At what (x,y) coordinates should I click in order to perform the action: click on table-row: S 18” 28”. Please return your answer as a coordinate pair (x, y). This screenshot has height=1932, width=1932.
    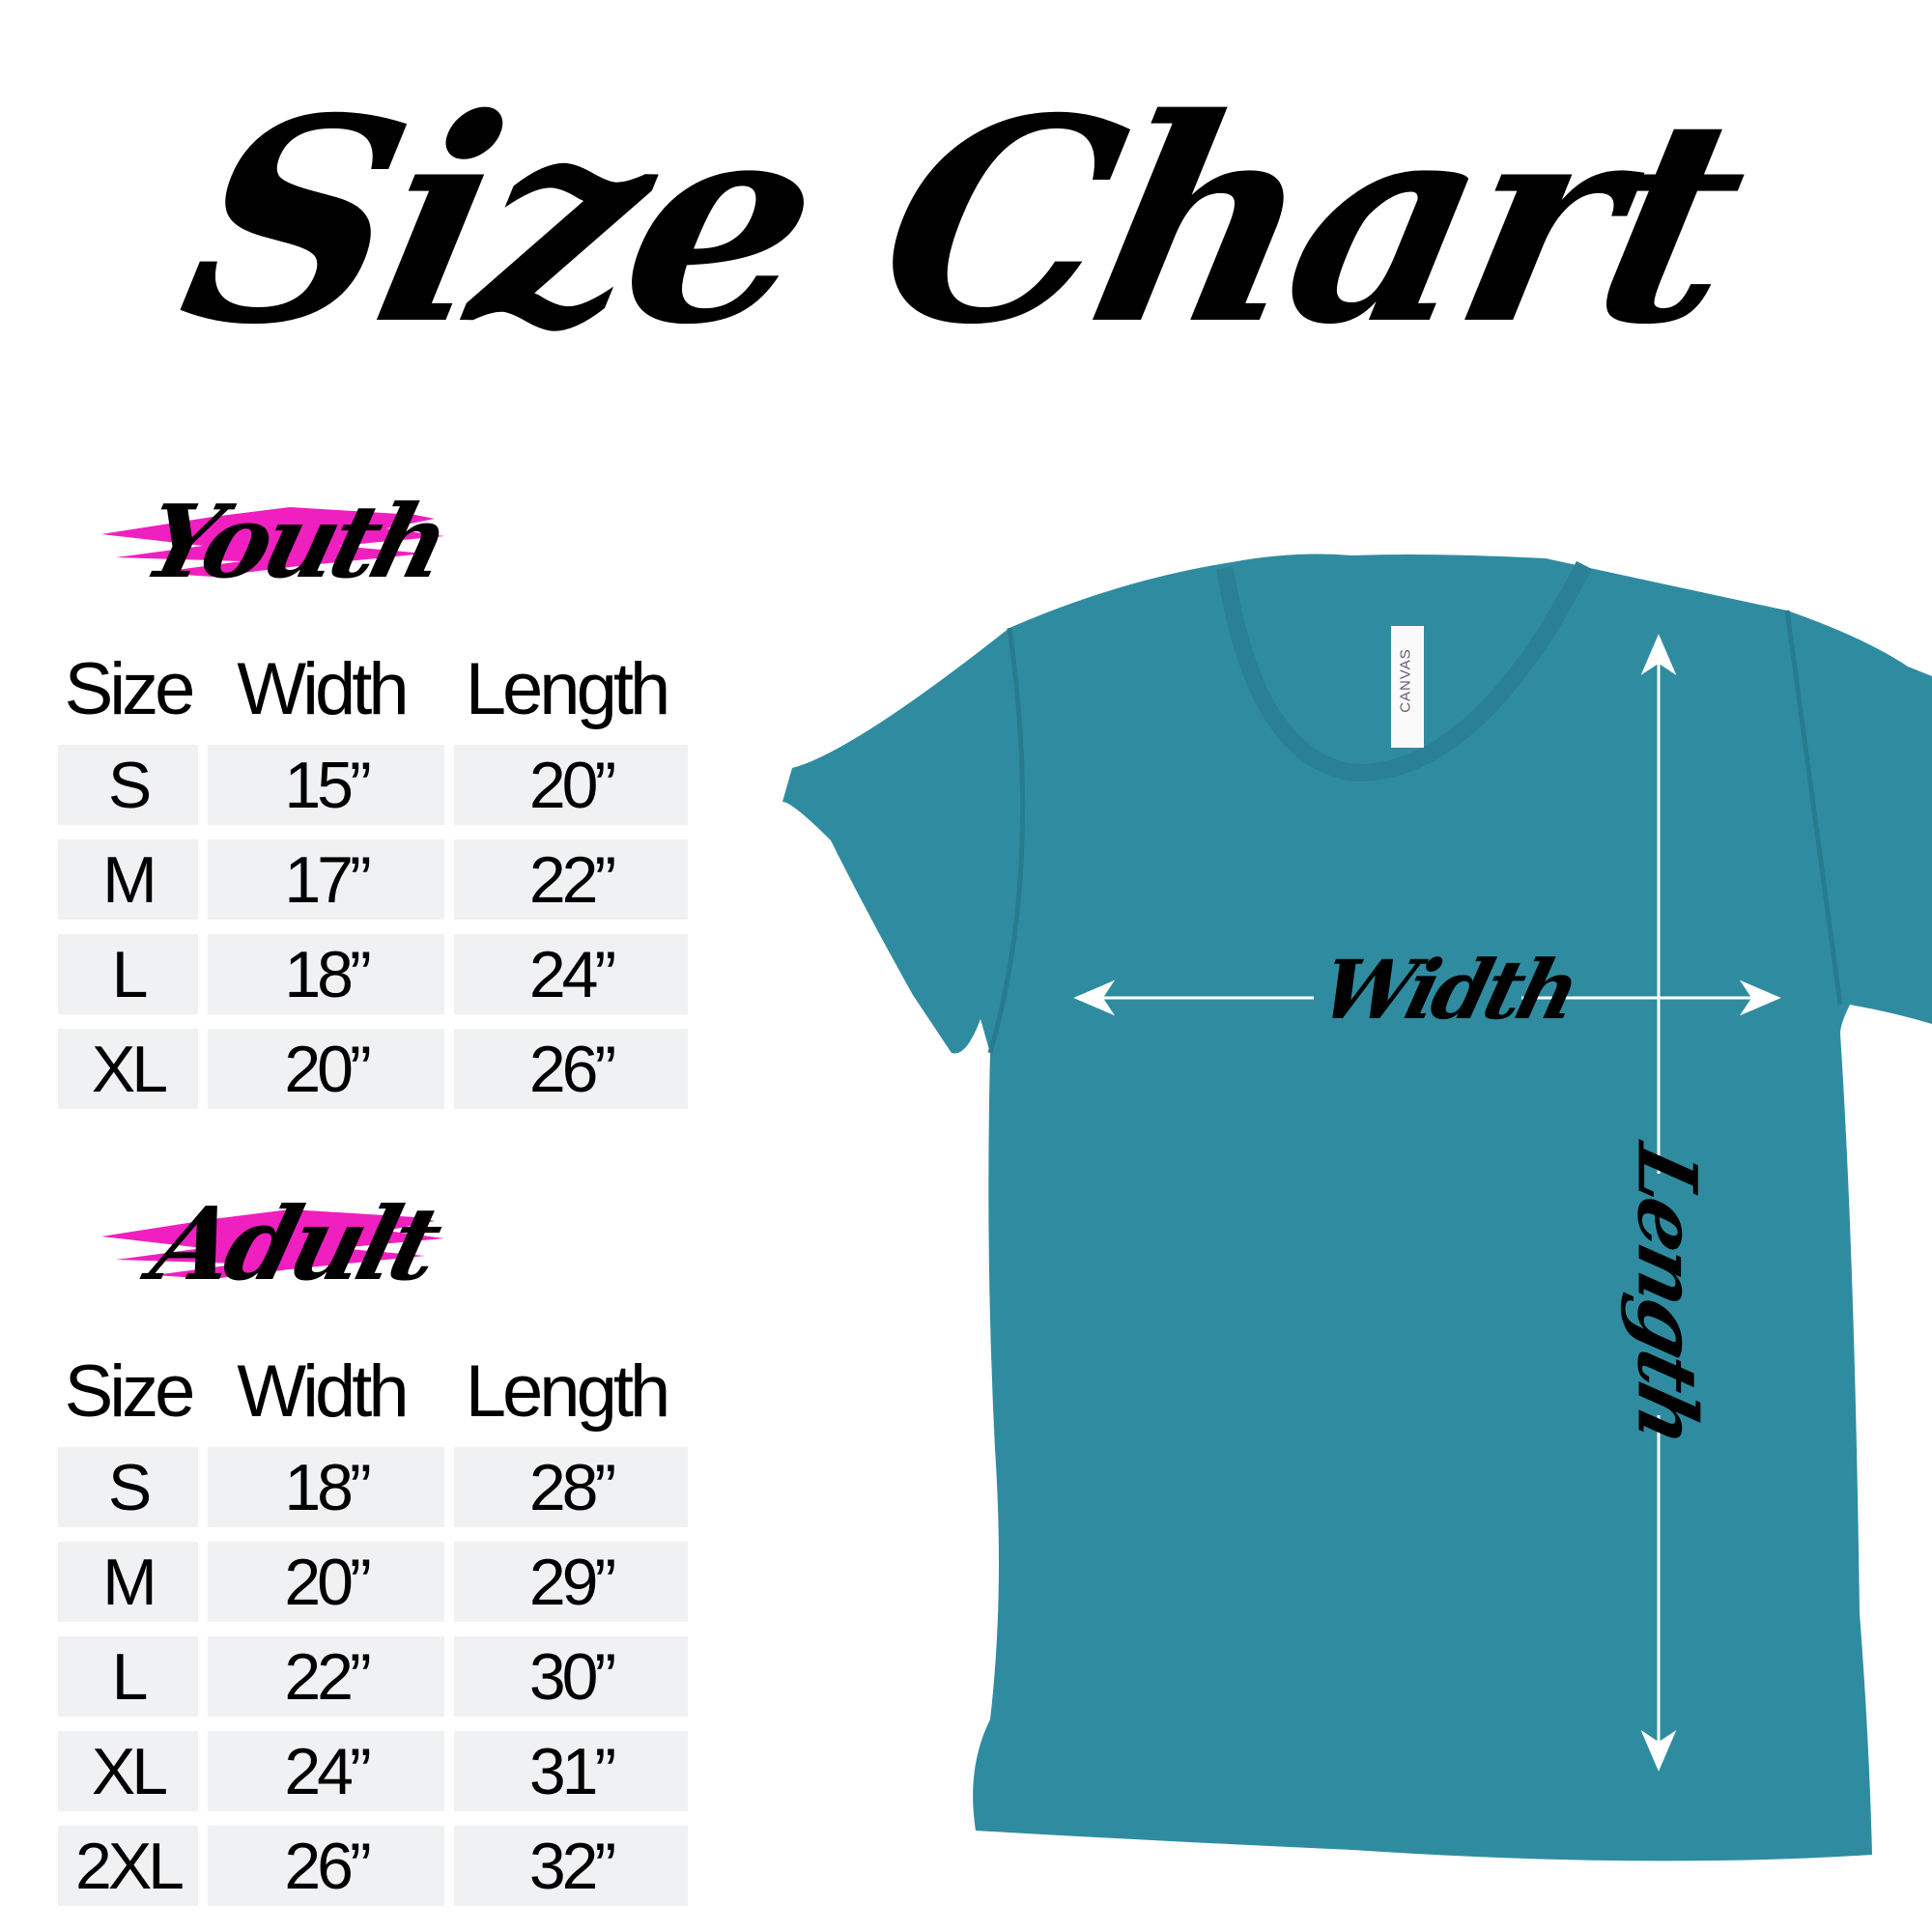
    Looking at the image, I should click on (373, 1487).